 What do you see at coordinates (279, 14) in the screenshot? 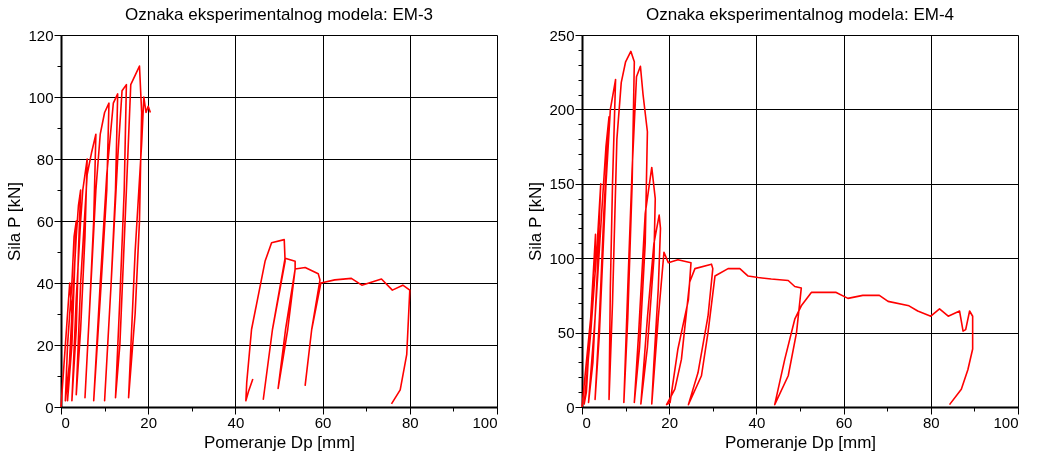
I see `chart-title: Oznaka eksperimentalnog modela: EM-3` at bounding box center [279, 14].